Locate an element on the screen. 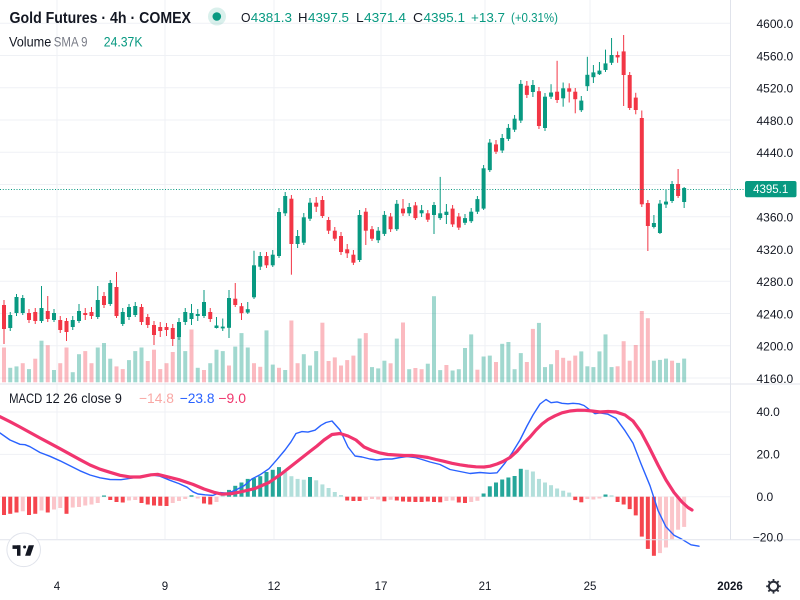  svg-text: 4240.0 is located at coordinates (775, 314).